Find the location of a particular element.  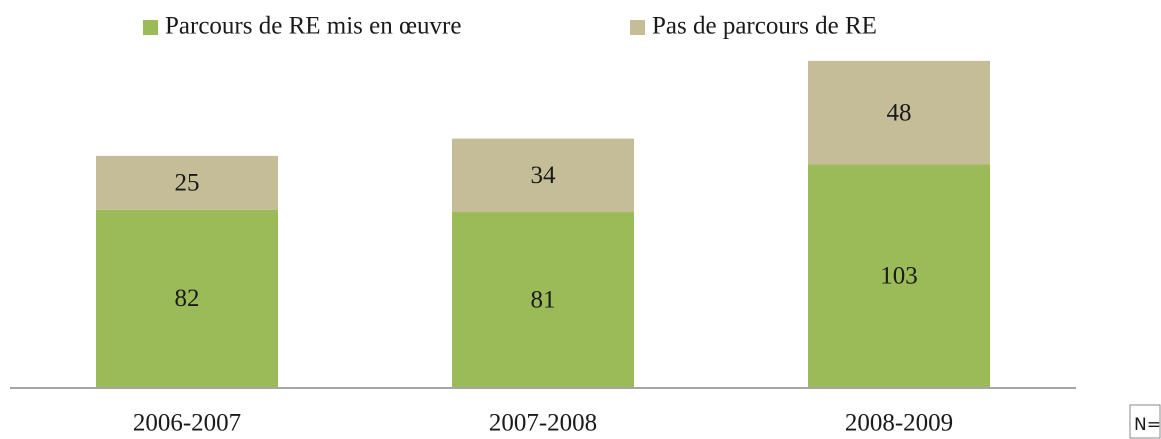

data-label: 82 is located at coordinates (187, 298).